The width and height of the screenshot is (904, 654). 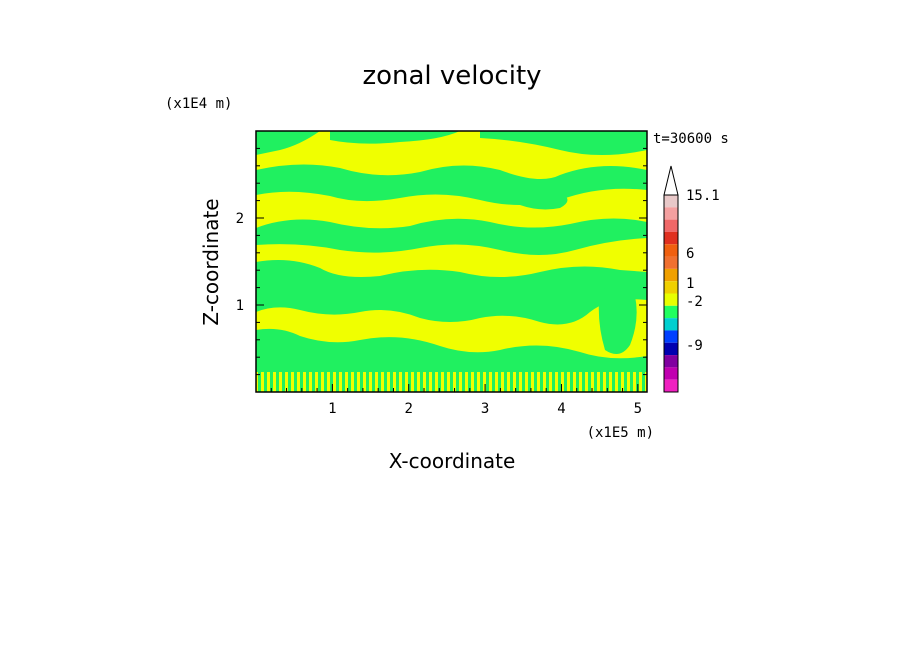 What do you see at coordinates (452, 461) in the screenshot?
I see `x-axis-label: X-coordinate` at bounding box center [452, 461].